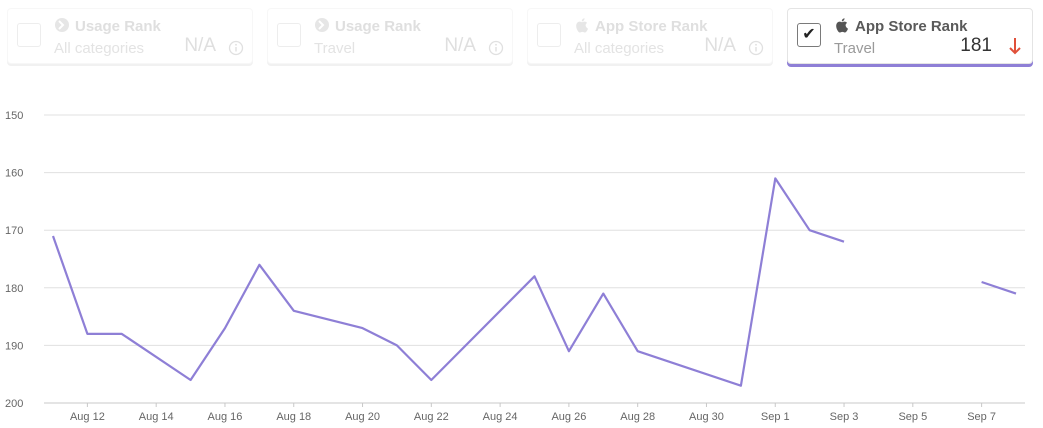 The height and width of the screenshot is (428, 1043). What do you see at coordinates (500, 417) in the screenshot?
I see `x-tick-label: Aug 24` at bounding box center [500, 417].